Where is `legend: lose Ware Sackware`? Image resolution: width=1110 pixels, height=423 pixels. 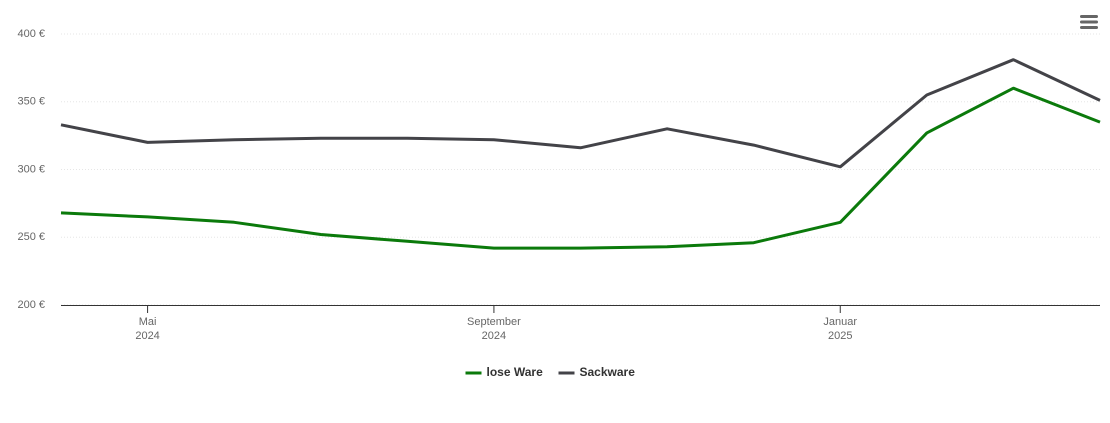 legend: lose Ware Sackware is located at coordinates (550, 372).